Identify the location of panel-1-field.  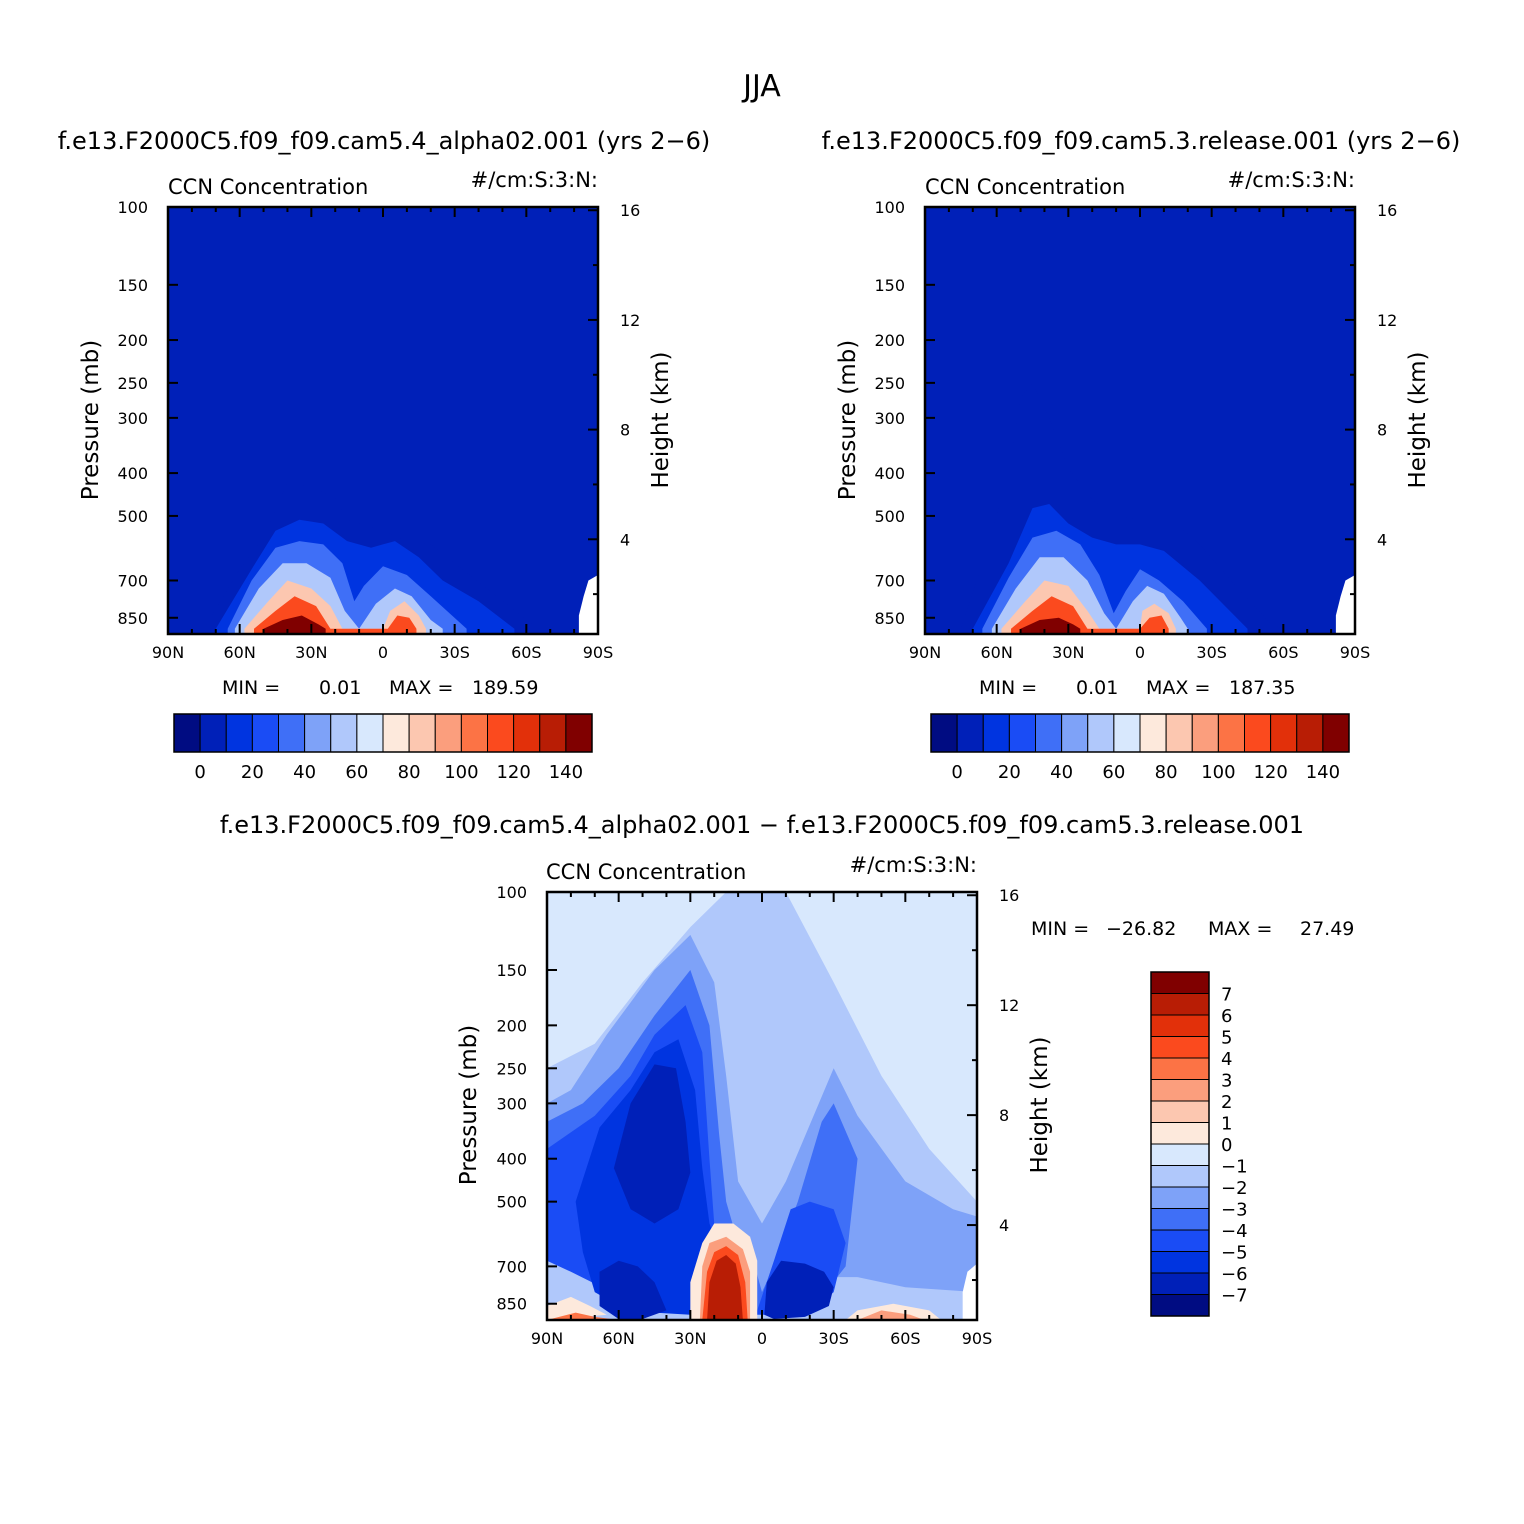
(383, 420).